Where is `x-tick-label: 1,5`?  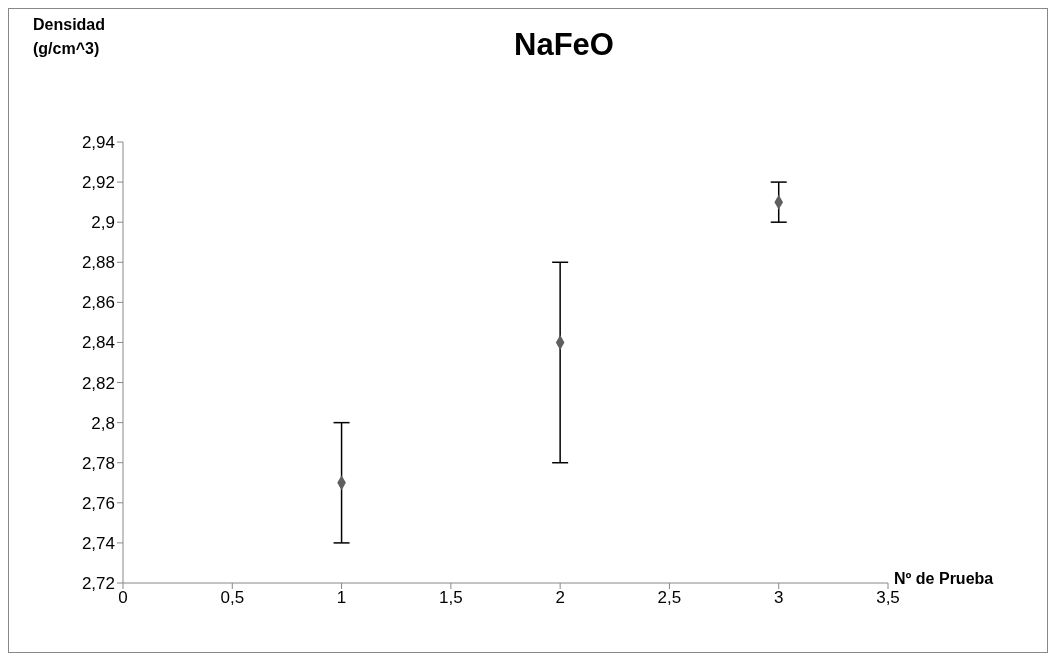 x-tick-label: 1,5 is located at coordinates (451, 598).